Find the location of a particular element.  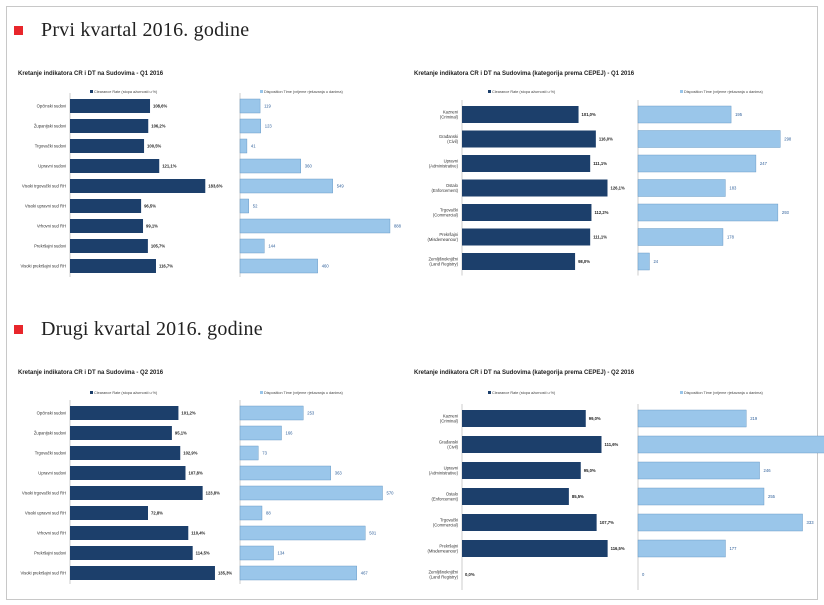

dt-value-label: 293 is located at coordinates (786, 212).